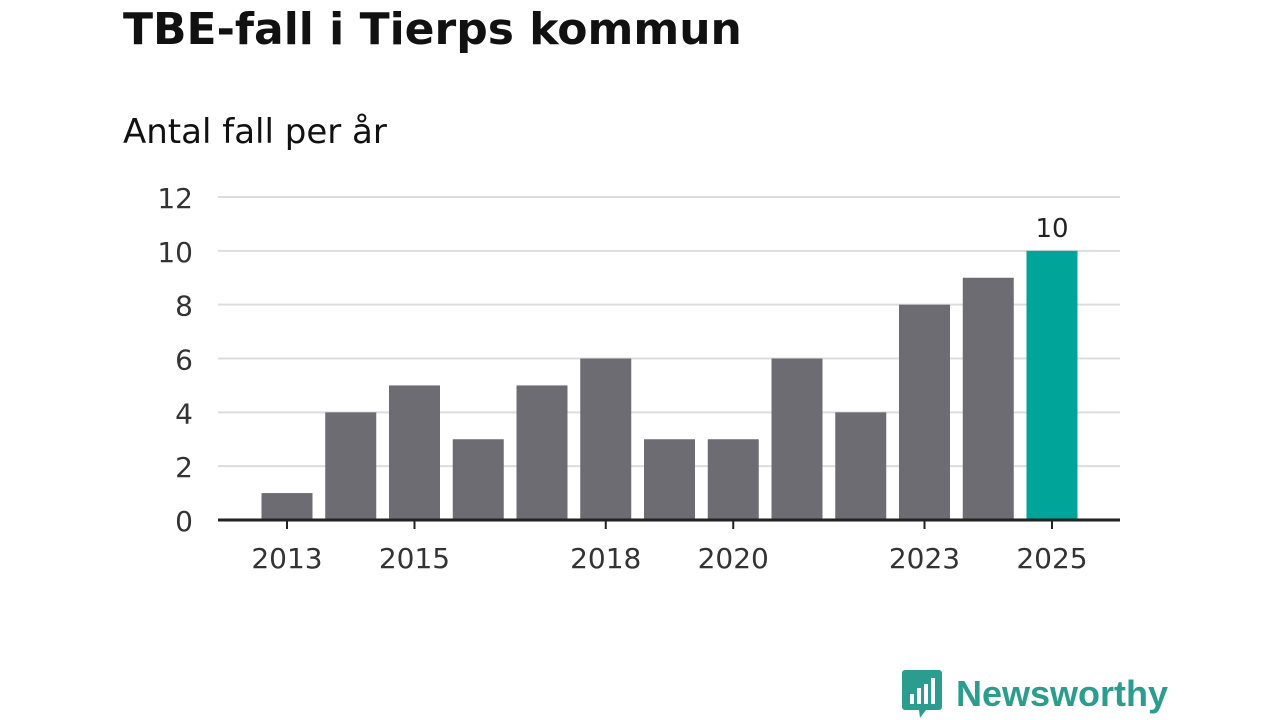 The width and height of the screenshot is (1280, 720). Describe the element at coordinates (184, 306) in the screenshot. I see `y-tick-label: 8` at that location.